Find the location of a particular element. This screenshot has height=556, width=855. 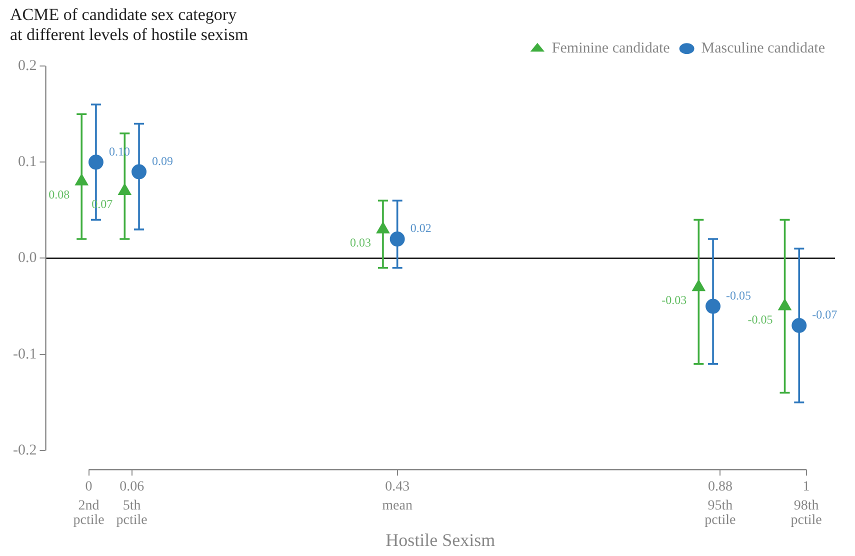

data-label: 0.03 is located at coordinates (360, 243).